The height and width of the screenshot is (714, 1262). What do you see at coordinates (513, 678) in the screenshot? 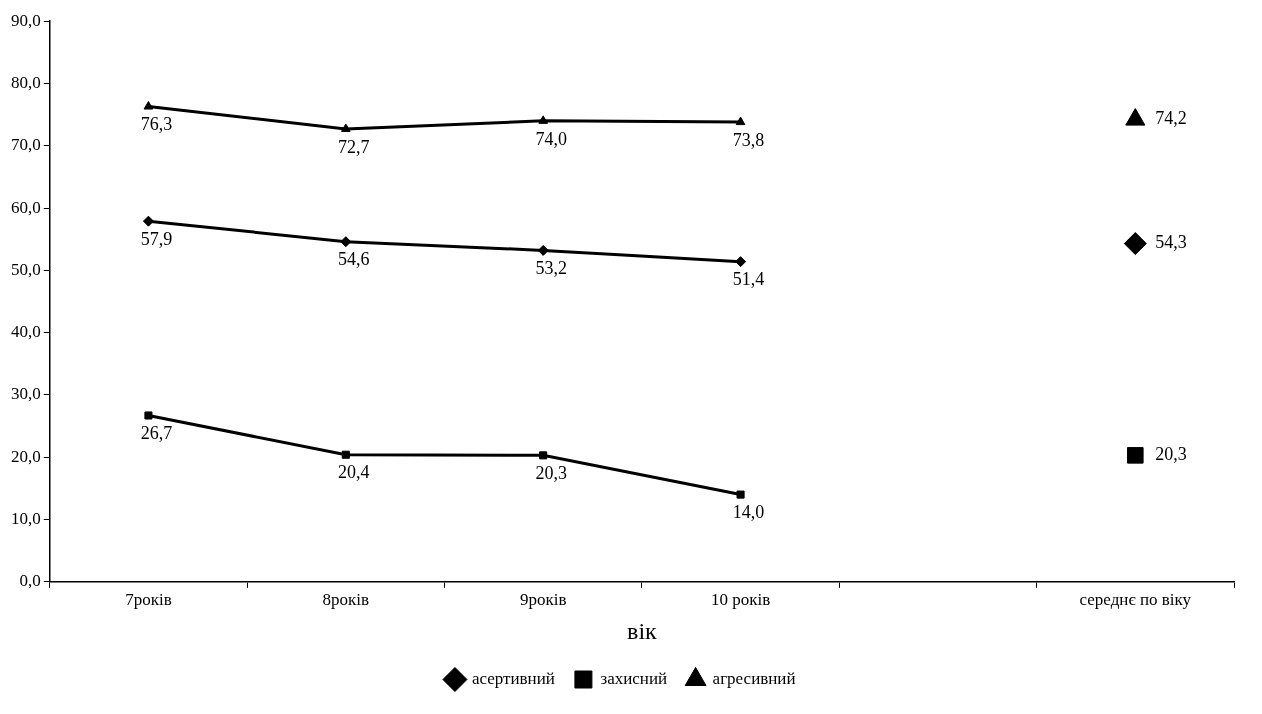
I see `legend-label: асертивний` at bounding box center [513, 678].